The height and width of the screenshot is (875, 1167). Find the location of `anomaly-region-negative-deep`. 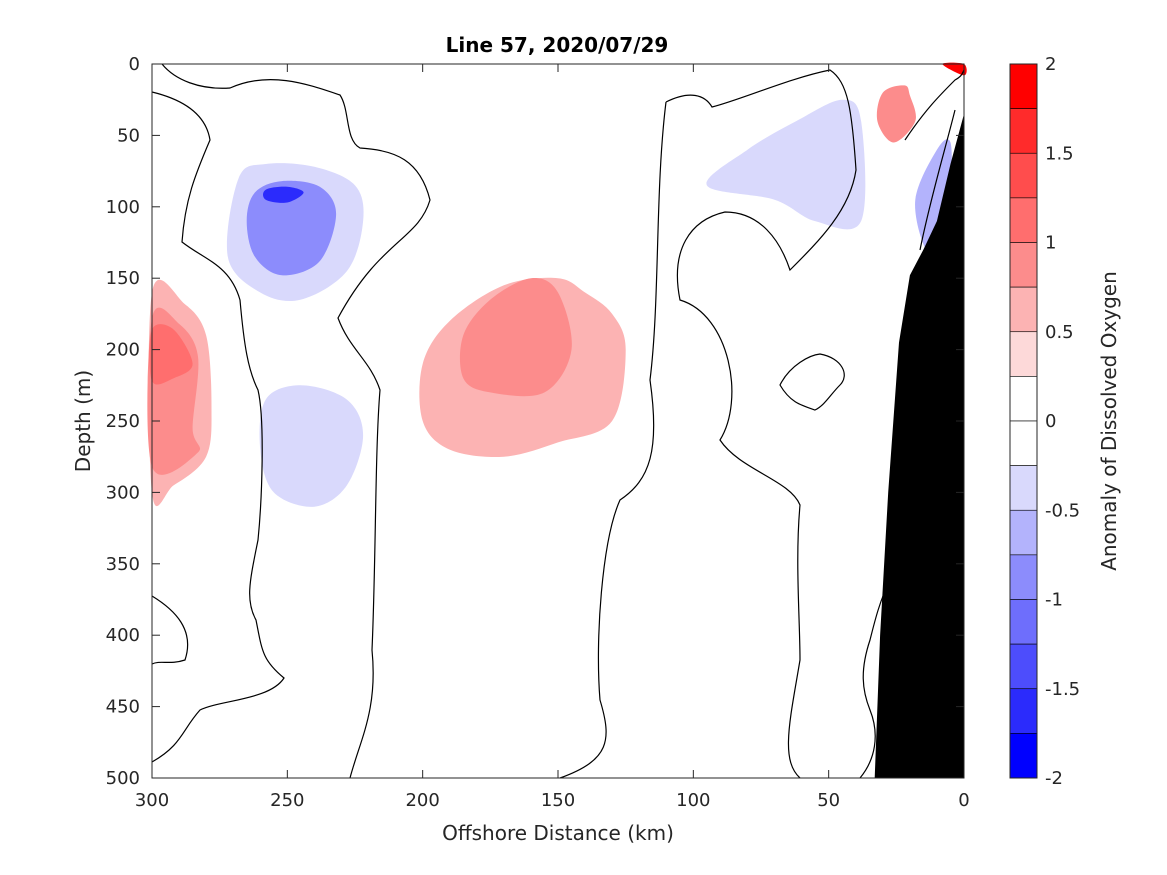

anomaly-region-negative-deep is located at coordinates (311, 446).